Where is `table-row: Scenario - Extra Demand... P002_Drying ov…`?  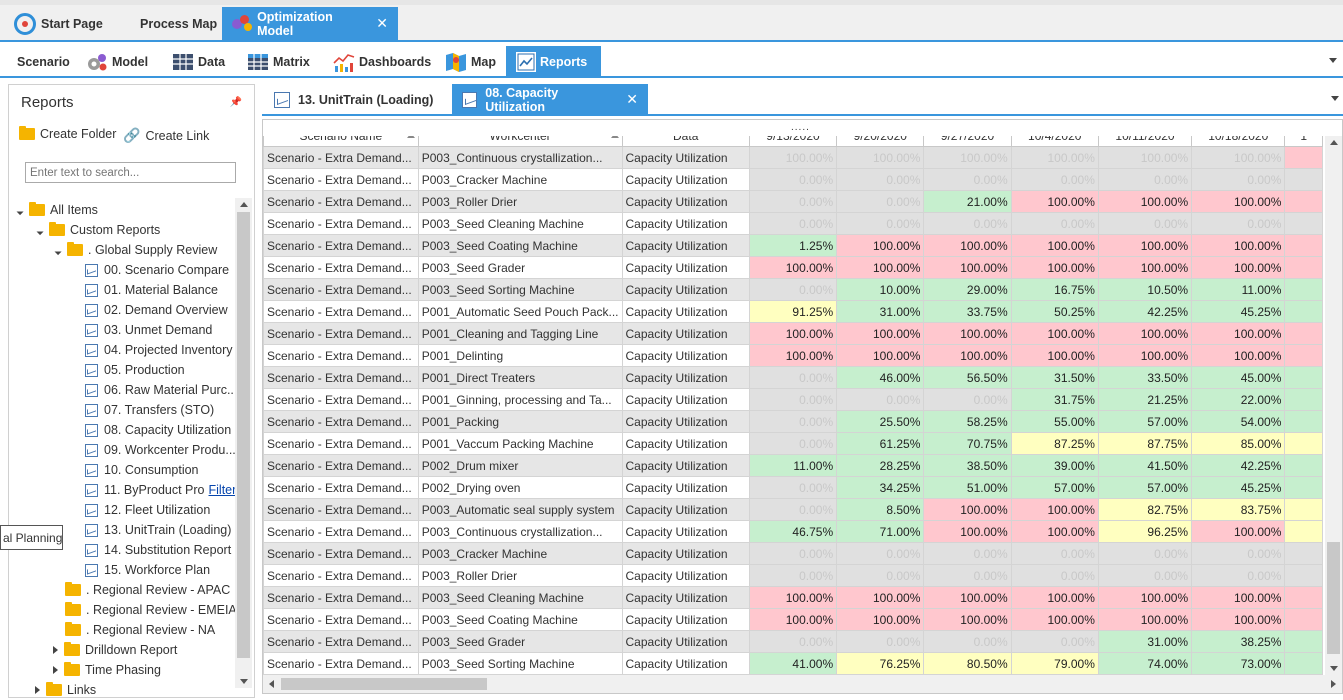
table-row: Scenario - Extra Demand... P002_Drying ov… is located at coordinates (793, 487).